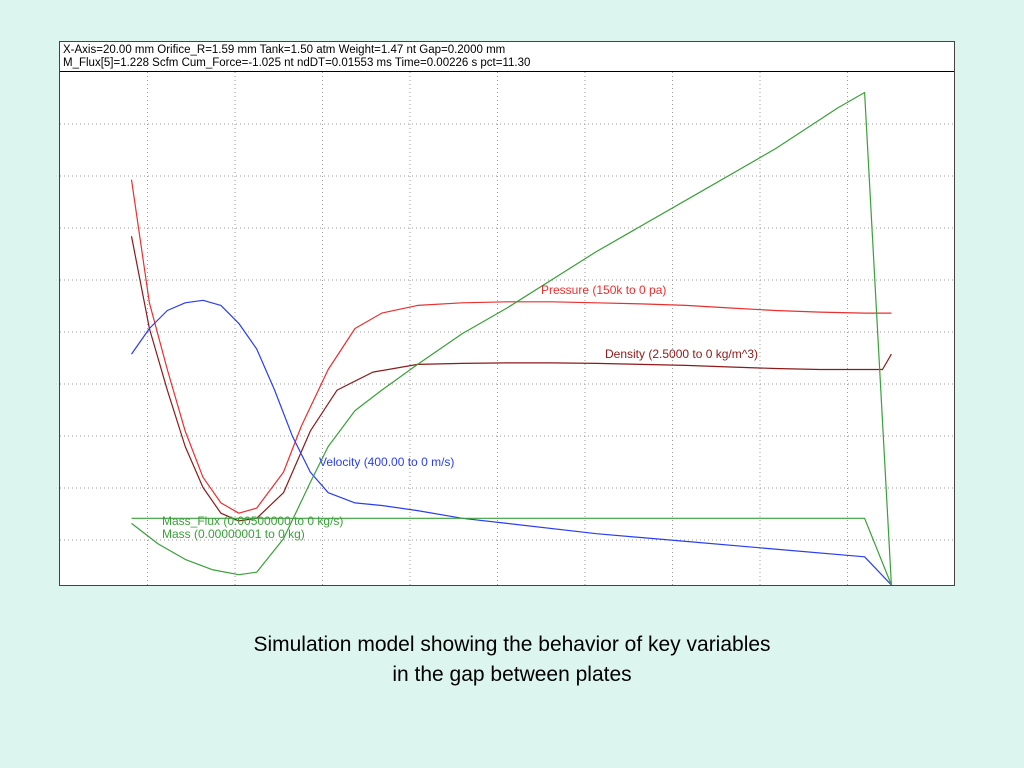  Describe the element at coordinates (603, 290) in the screenshot. I see `series-label-pressure: Pressure (150k to 0 pa)` at that location.